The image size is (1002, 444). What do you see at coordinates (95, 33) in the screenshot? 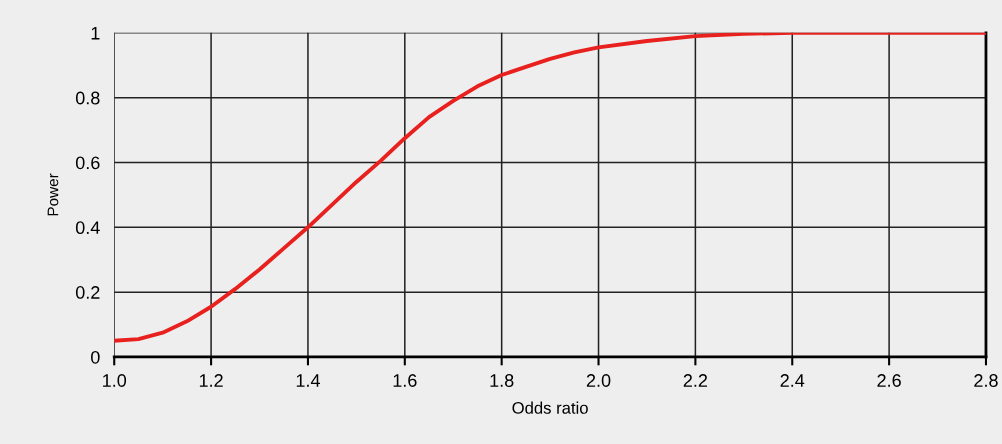
I see `y-tick-label: 1` at bounding box center [95, 33].